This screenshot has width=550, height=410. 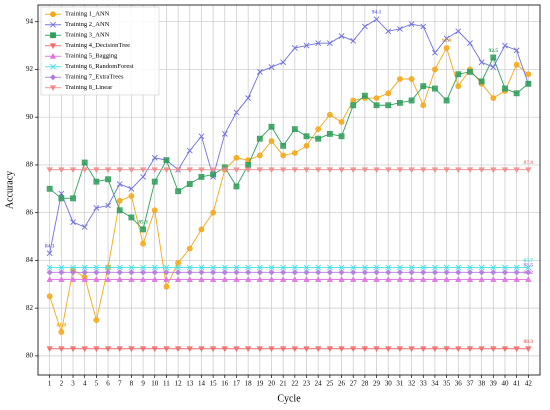 I want to click on x-tick-label: 38, so click(x=482, y=384).